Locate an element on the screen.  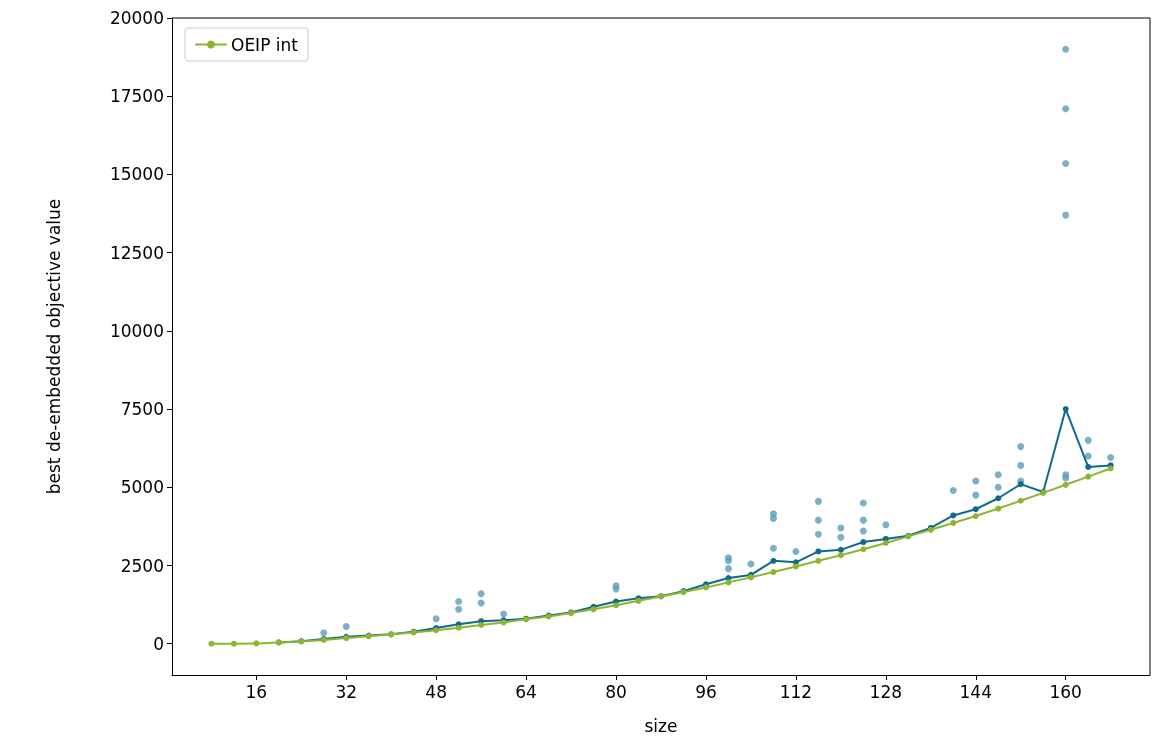
y-tick-label: 0 is located at coordinates (158, 643).